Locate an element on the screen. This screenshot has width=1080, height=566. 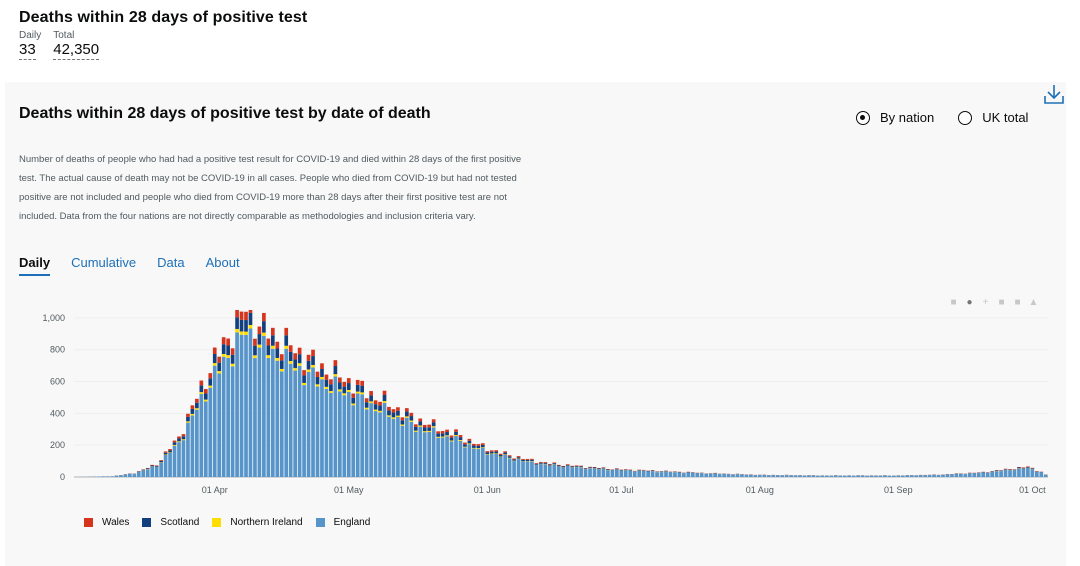
tab-about: About is located at coordinates (222, 262).